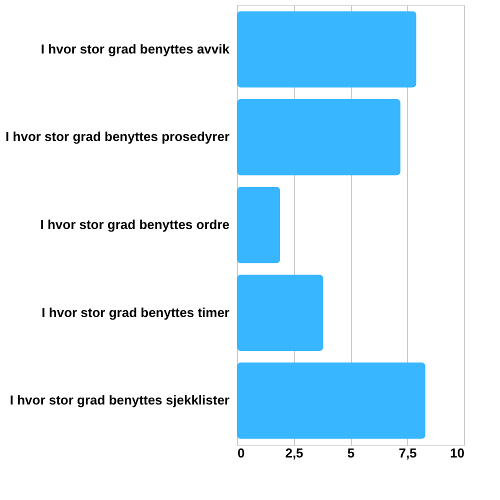 This screenshot has width=500, height=500. What do you see at coordinates (118, 136) in the screenshot?
I see `y-tick-label: I hvor stor grad benyttes prosedyrer` at bounding box center [118, 136].